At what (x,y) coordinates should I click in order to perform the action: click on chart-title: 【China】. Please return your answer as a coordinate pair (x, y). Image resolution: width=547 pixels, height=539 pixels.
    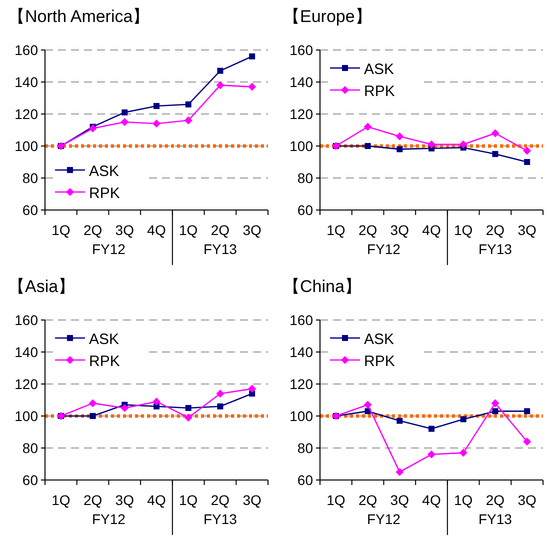
    Looking at the image, I should click on (322, 286).